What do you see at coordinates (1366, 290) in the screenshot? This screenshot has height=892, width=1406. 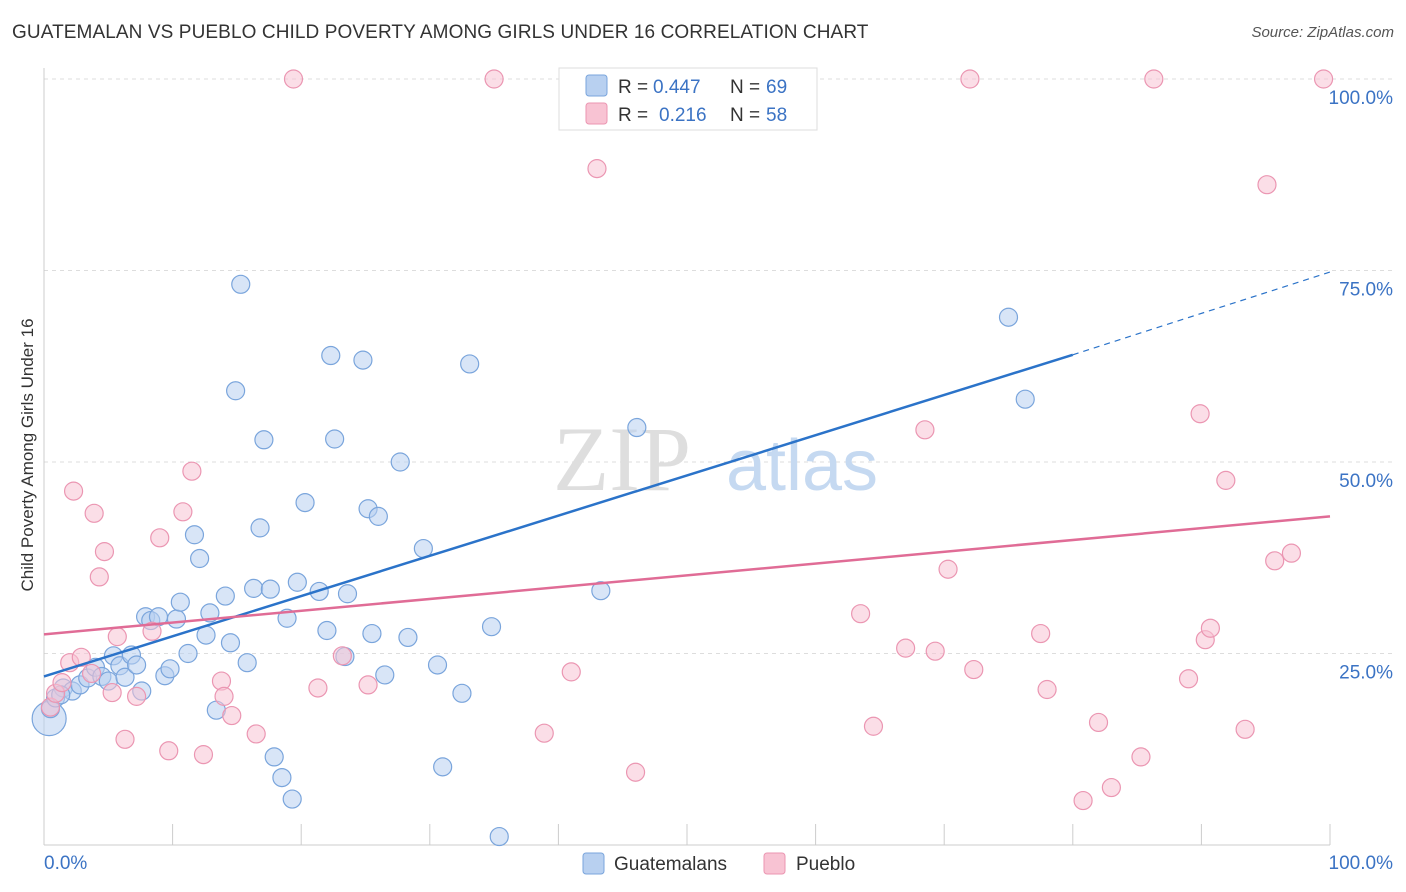 I see `y-tick-label: 75.0%` at bounding box center [1366, 290].